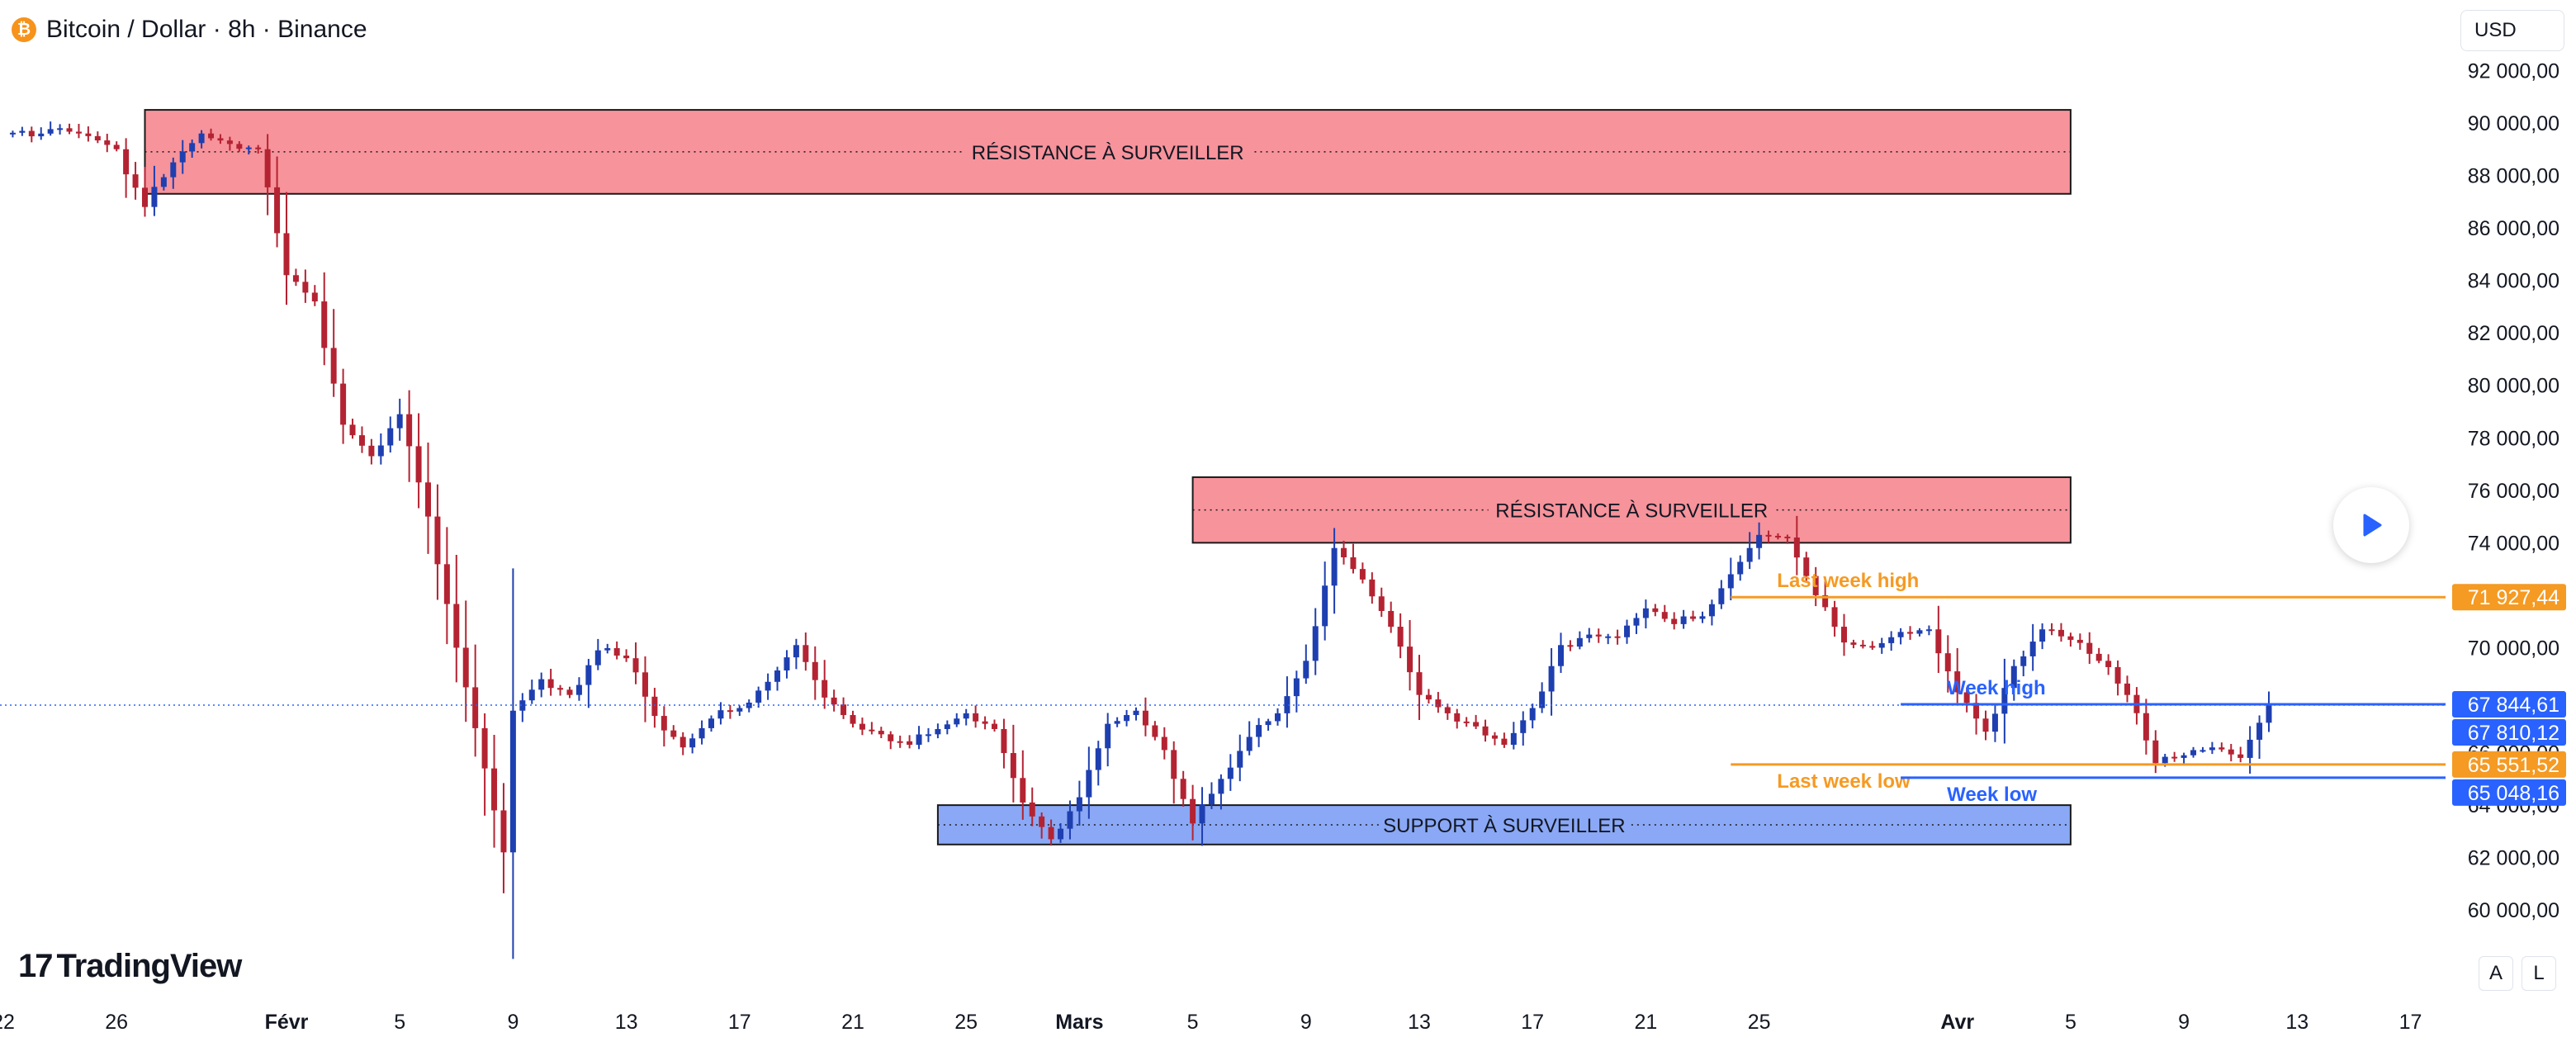 The width and height of the screenshot is (2576, 1042). Describe the element at coordinates (2512, 30) in the screenshot. I see `currency-button: USD` at that location.